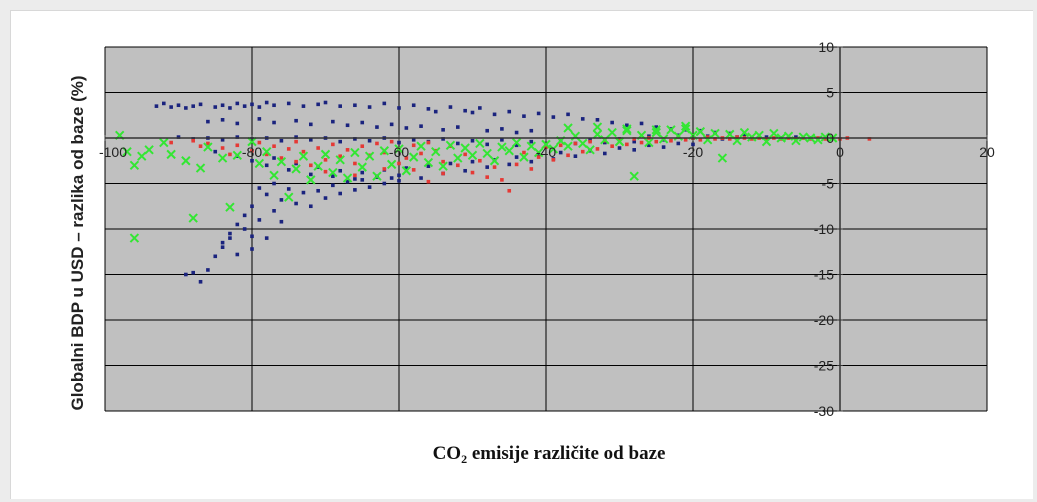 This screenshot has width=1037, height=502. I want to click on y-tick-label: 0, so click(830, 138).